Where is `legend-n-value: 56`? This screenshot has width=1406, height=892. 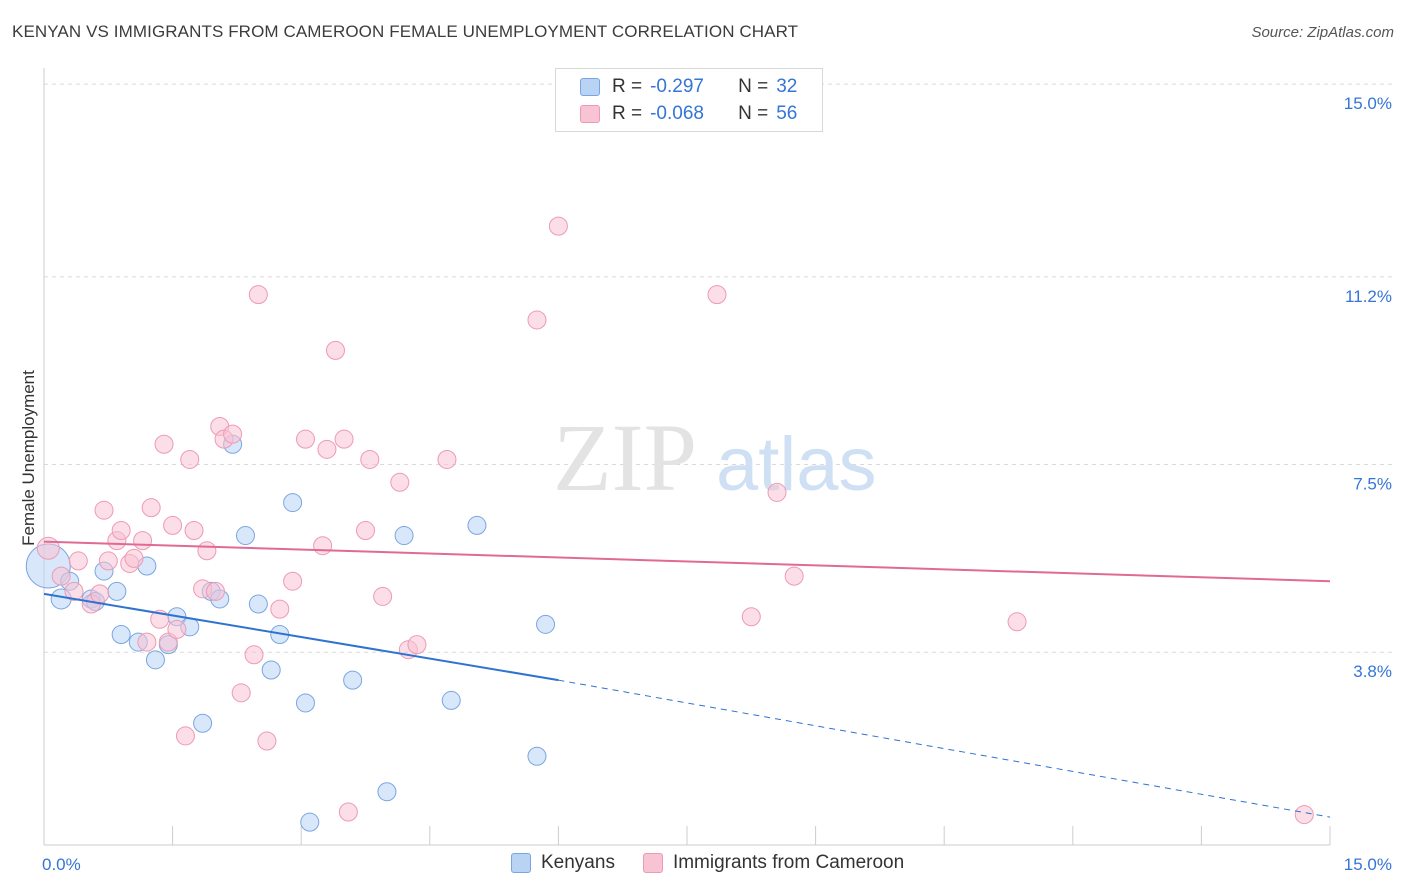 legend-n-value: 56 is located at coordinates (787, 113).